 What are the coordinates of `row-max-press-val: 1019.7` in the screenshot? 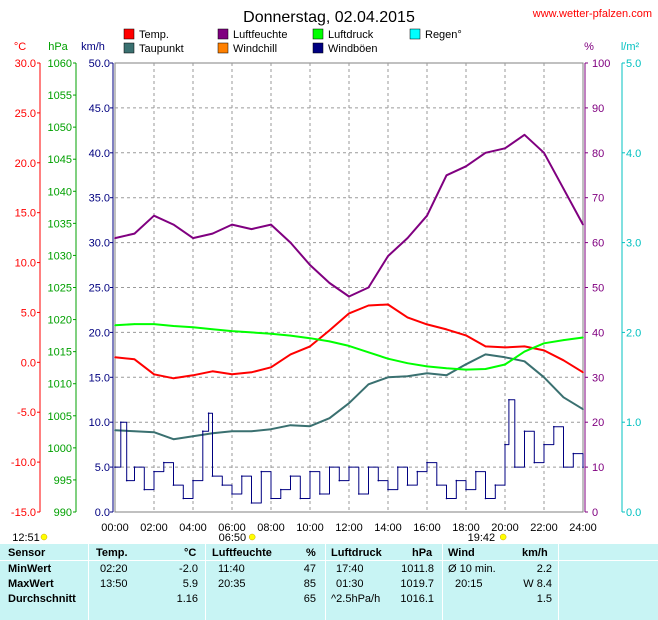 It's located at (417, 584).